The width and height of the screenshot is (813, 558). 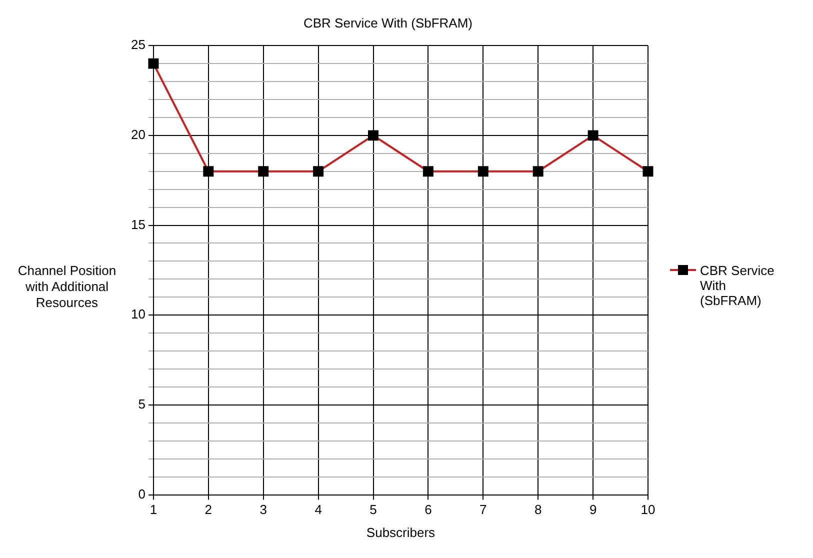 I want to click on x-tick-label: 10, so click(x=648, y=510).